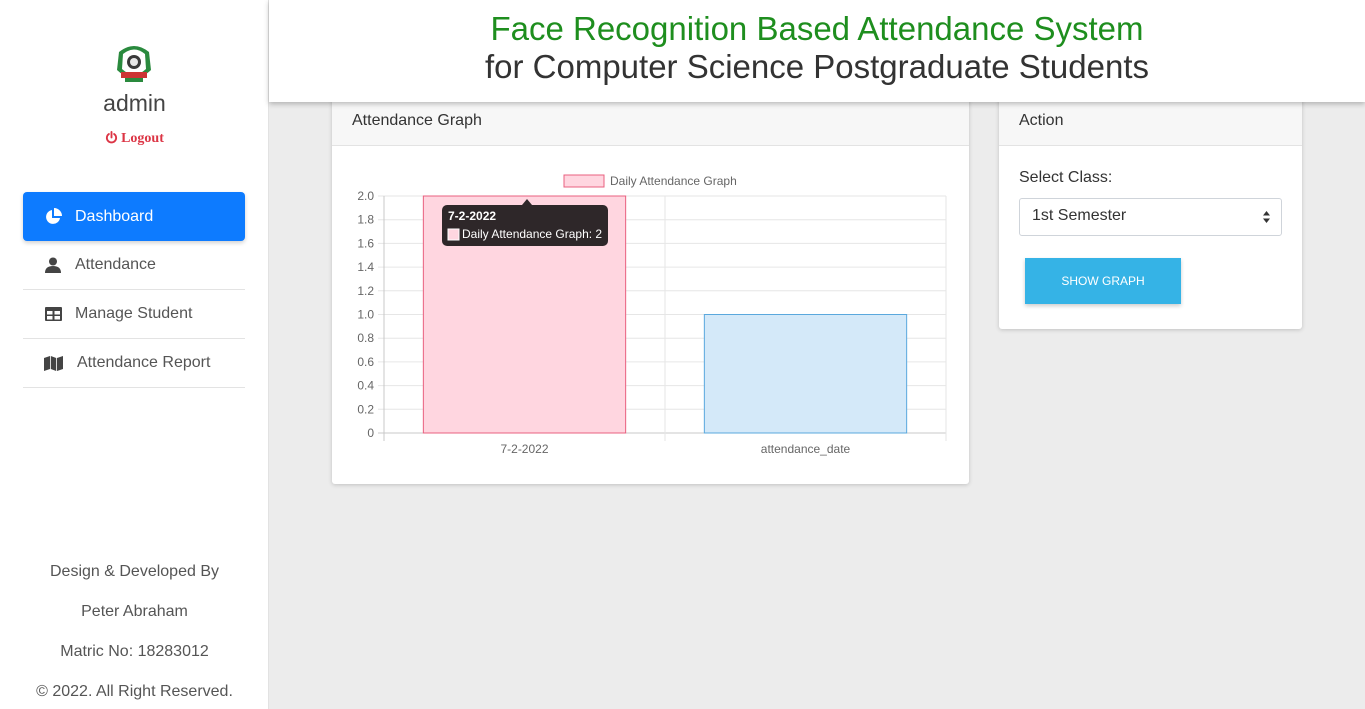 The image size is (1365, 709). What do you see at coordinates (370, 433) in the screenshot?
I see `y-tick-label: 0` at bounding box center [370, 433].